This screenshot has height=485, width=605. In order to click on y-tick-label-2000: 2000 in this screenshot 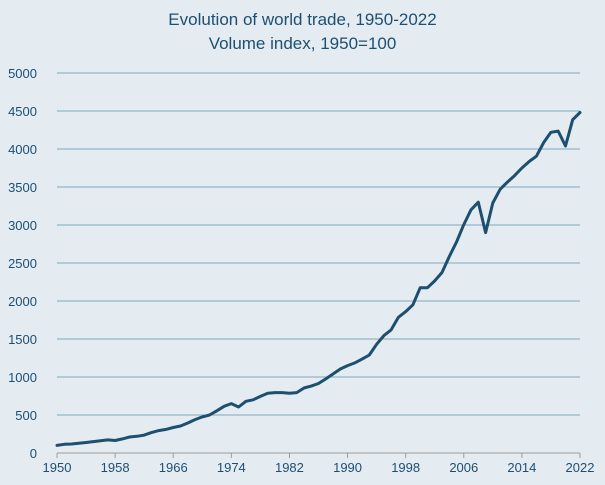, I will do `click(22, 301)`.